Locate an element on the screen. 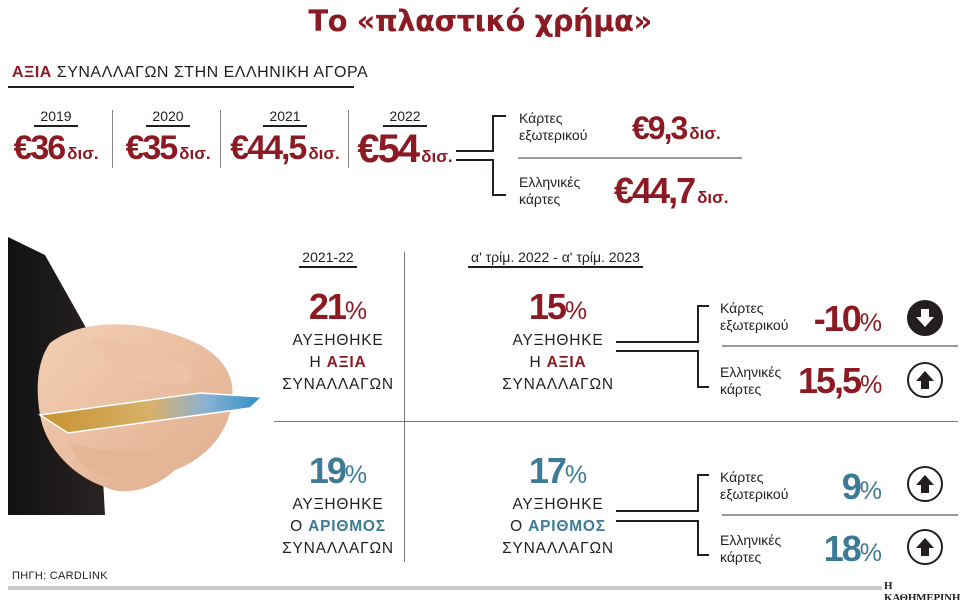 This screenshot has height=600, width=960. year-value: €35 δισ. is located at coordinates (168, 148).